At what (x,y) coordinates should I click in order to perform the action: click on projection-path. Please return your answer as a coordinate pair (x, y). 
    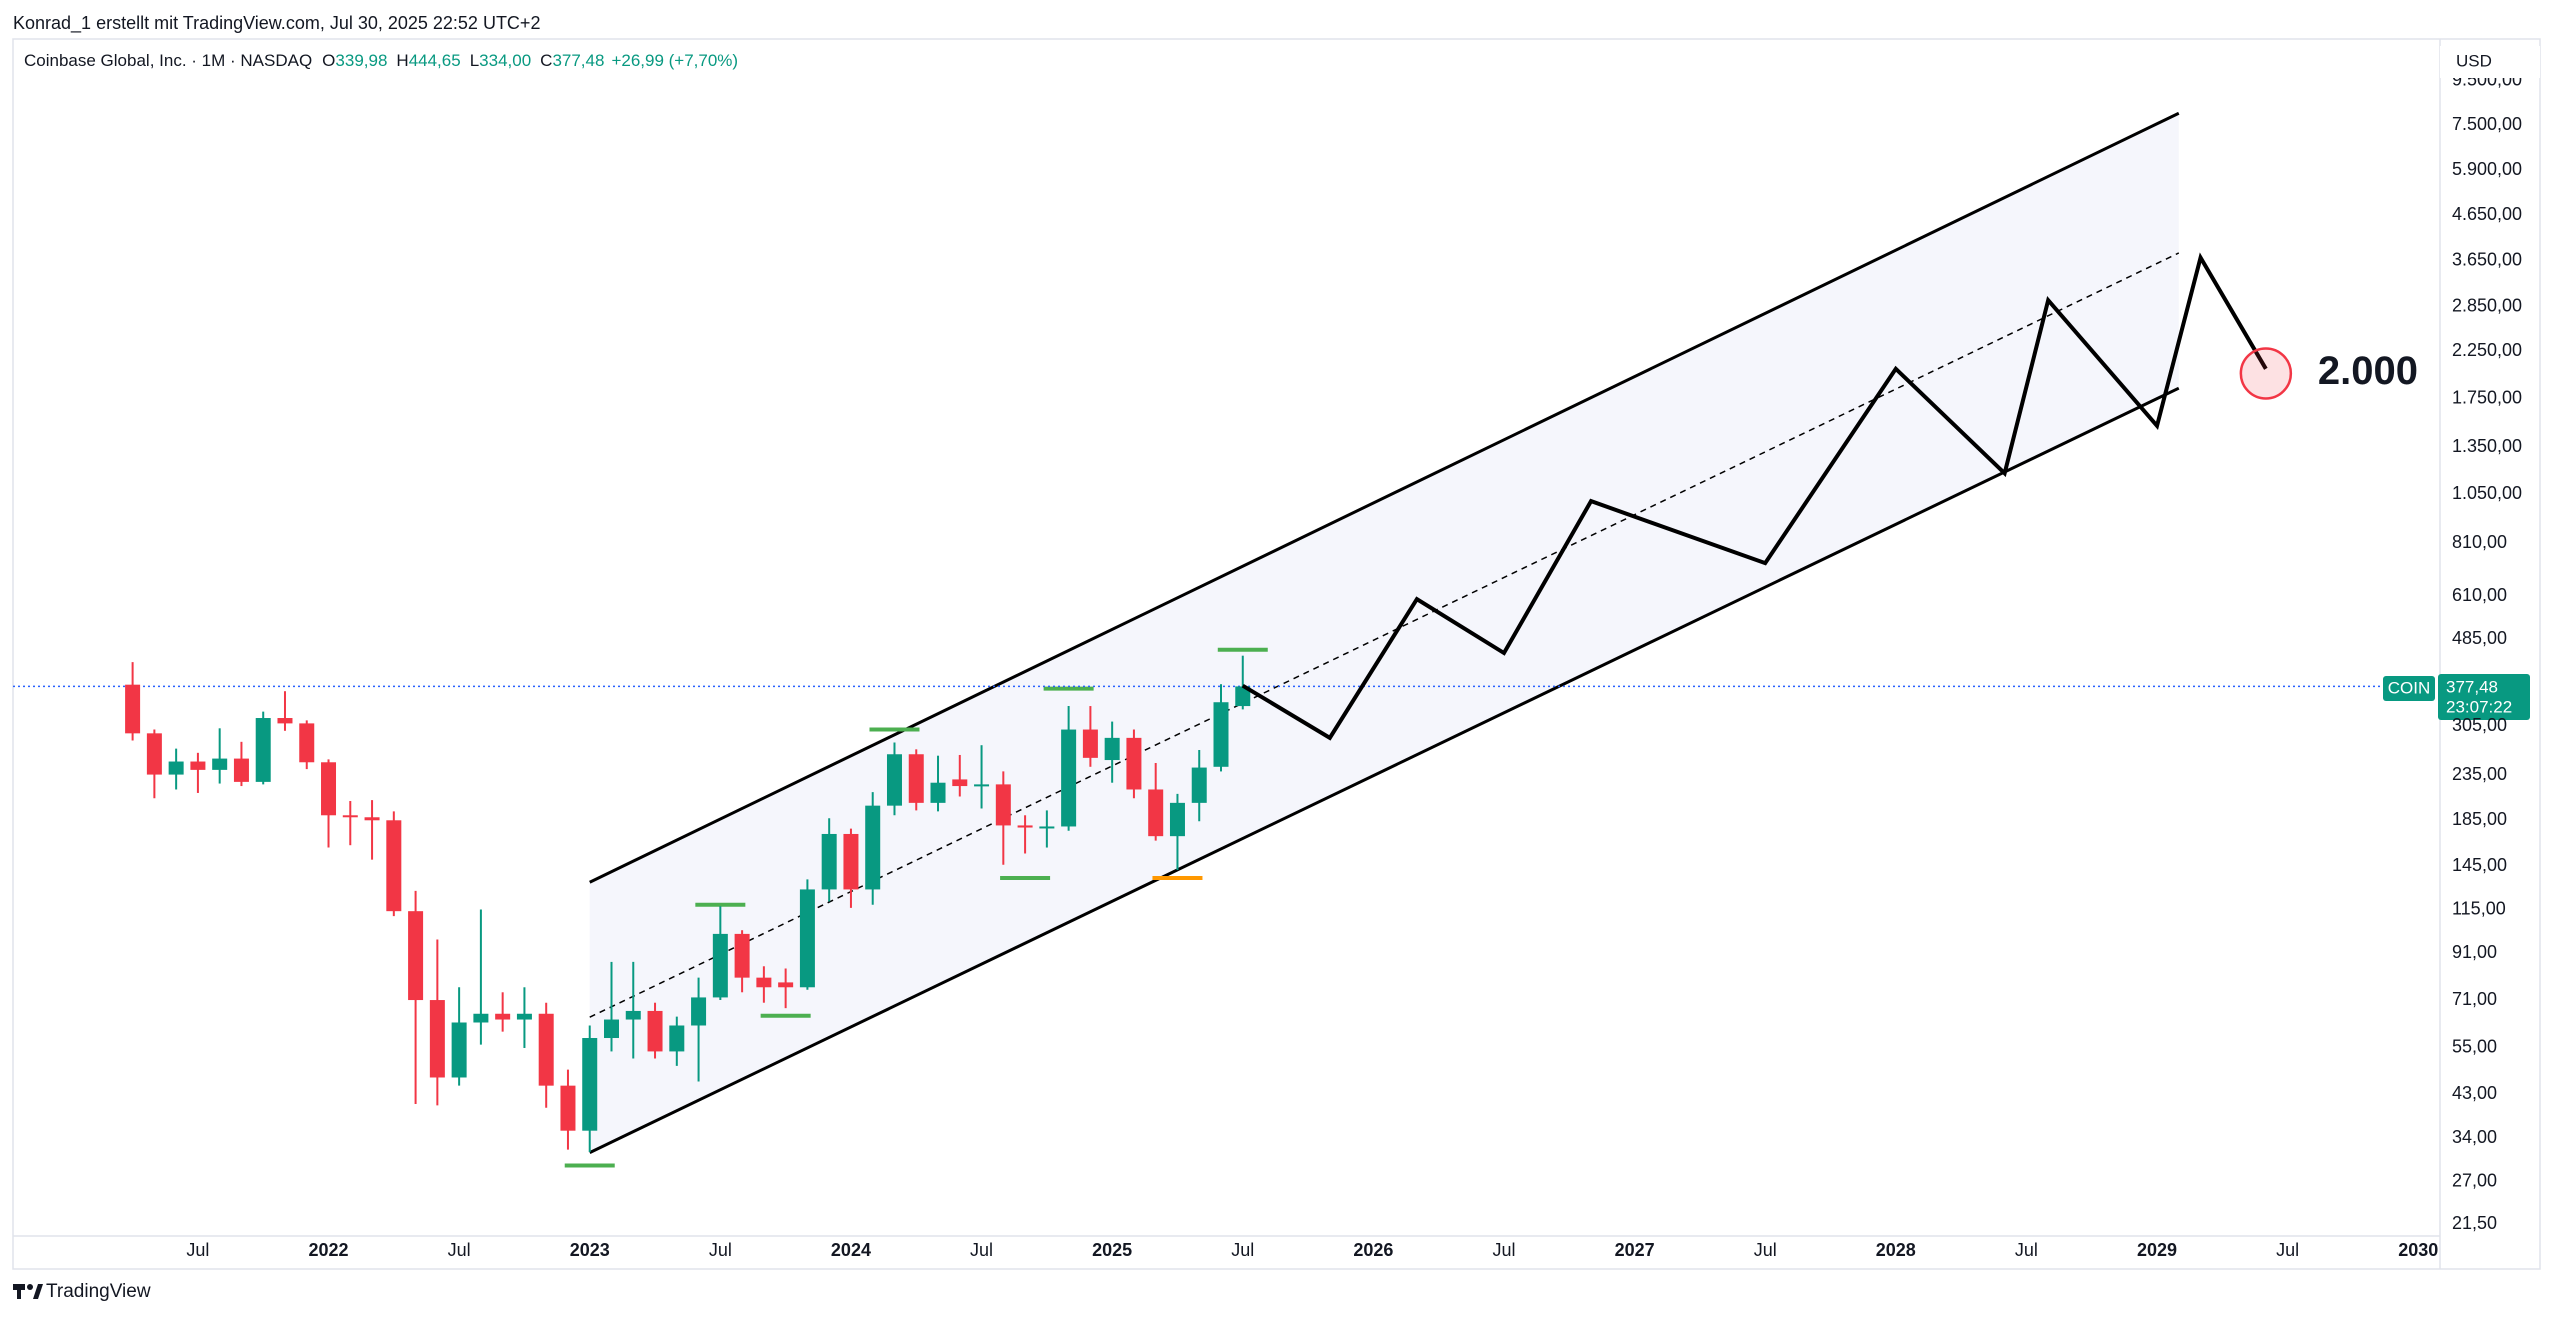
    Looking at the image, I should click on (1754, 496).